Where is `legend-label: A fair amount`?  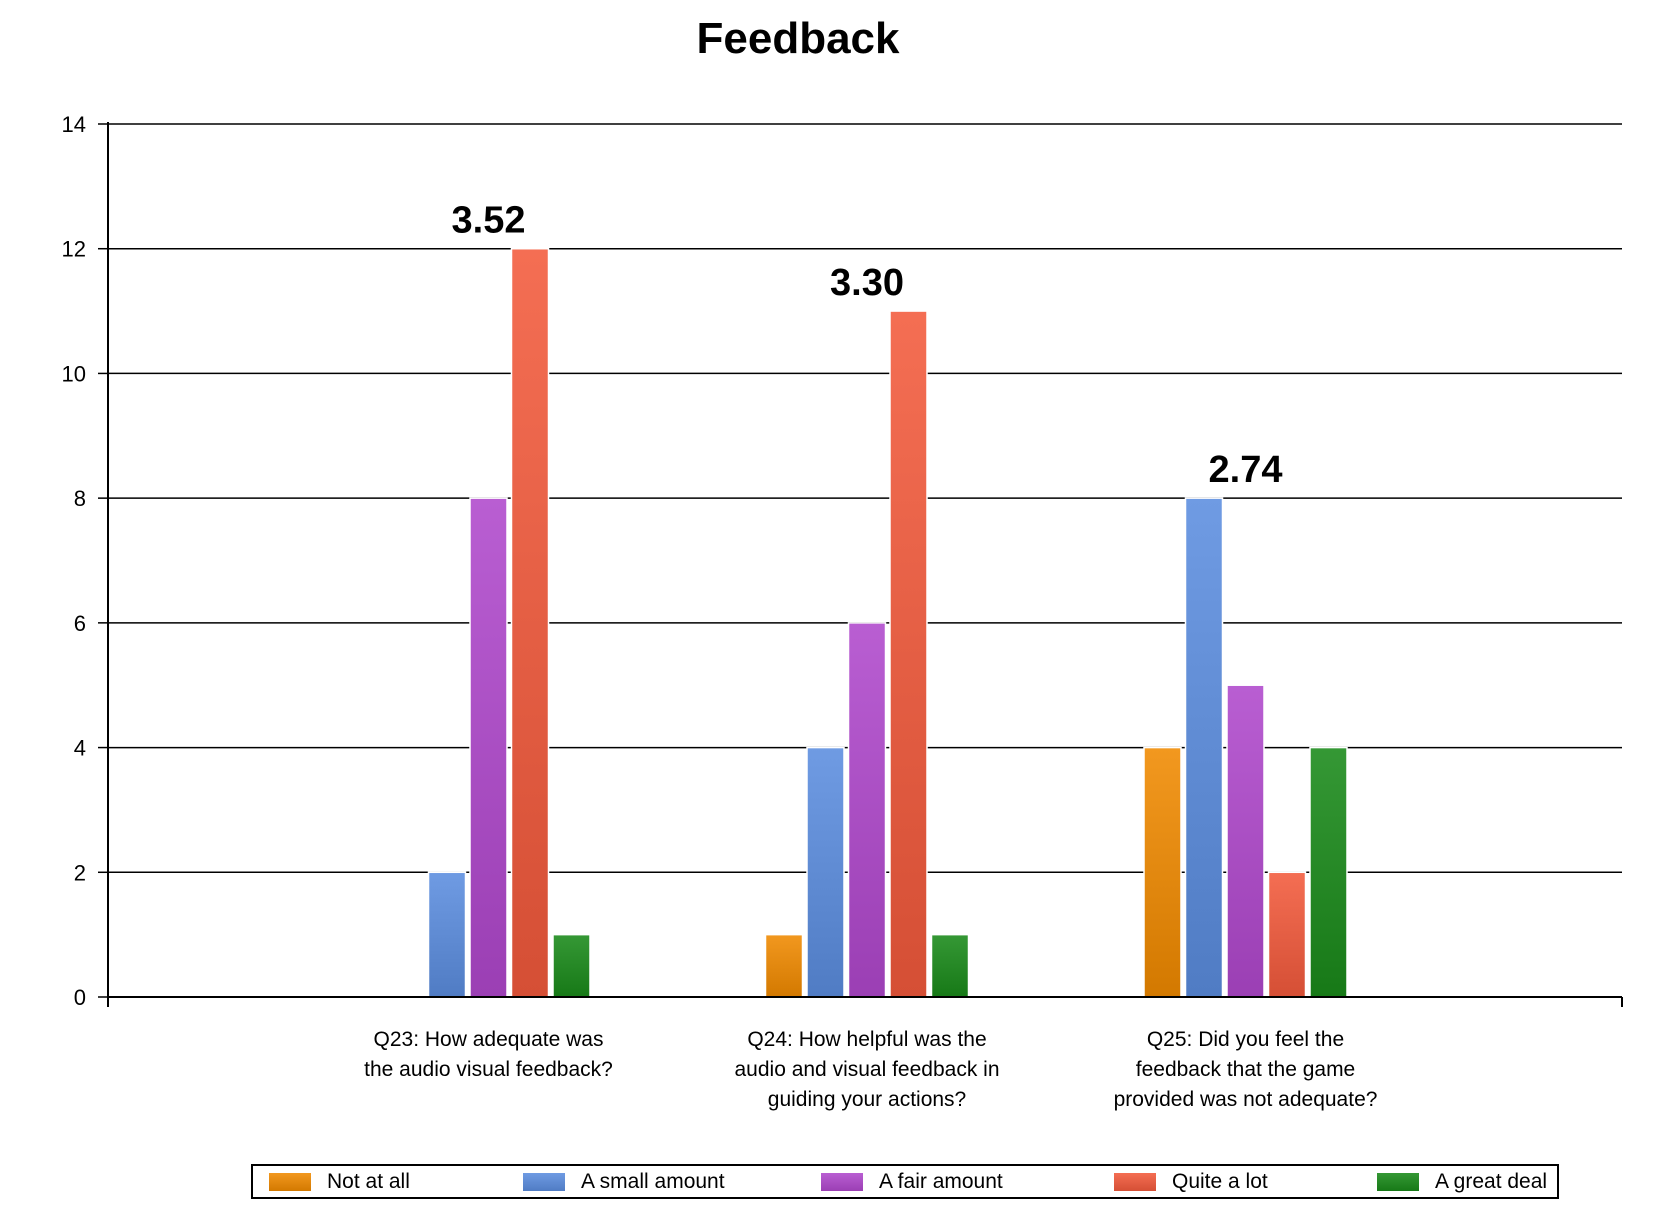
legend-label: A fair amount is located at coordinates (941, 1181).